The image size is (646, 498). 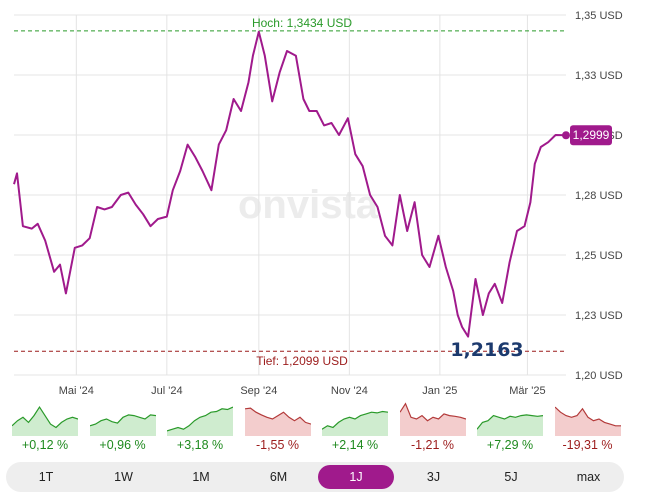 I want to click on mini-change-label: +0,96 %, so click(x=122, y=445).